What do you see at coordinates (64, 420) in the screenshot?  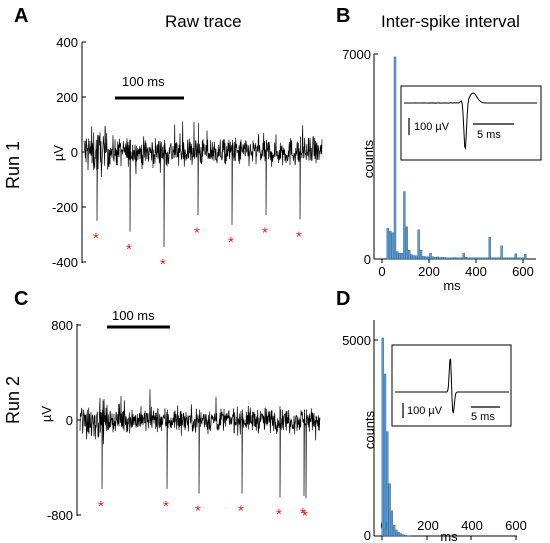 I see `panel-c-y-axis: 800 0 -800` at bounding box center [64, 420].